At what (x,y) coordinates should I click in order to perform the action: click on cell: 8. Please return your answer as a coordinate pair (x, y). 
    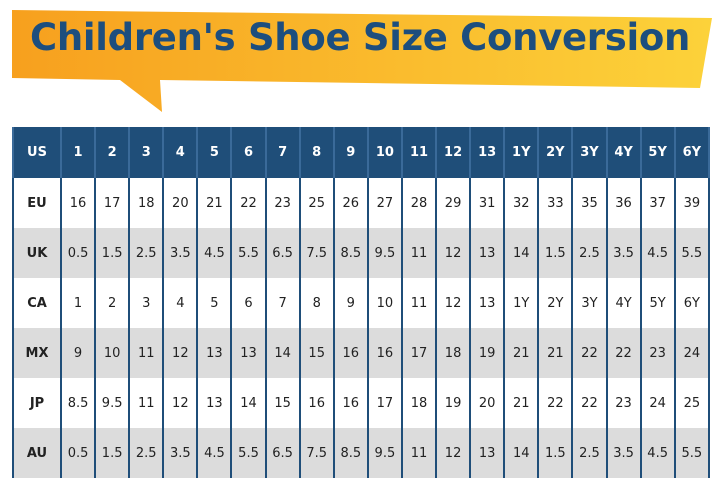
    Looking at the image, I should click on (316, 152).